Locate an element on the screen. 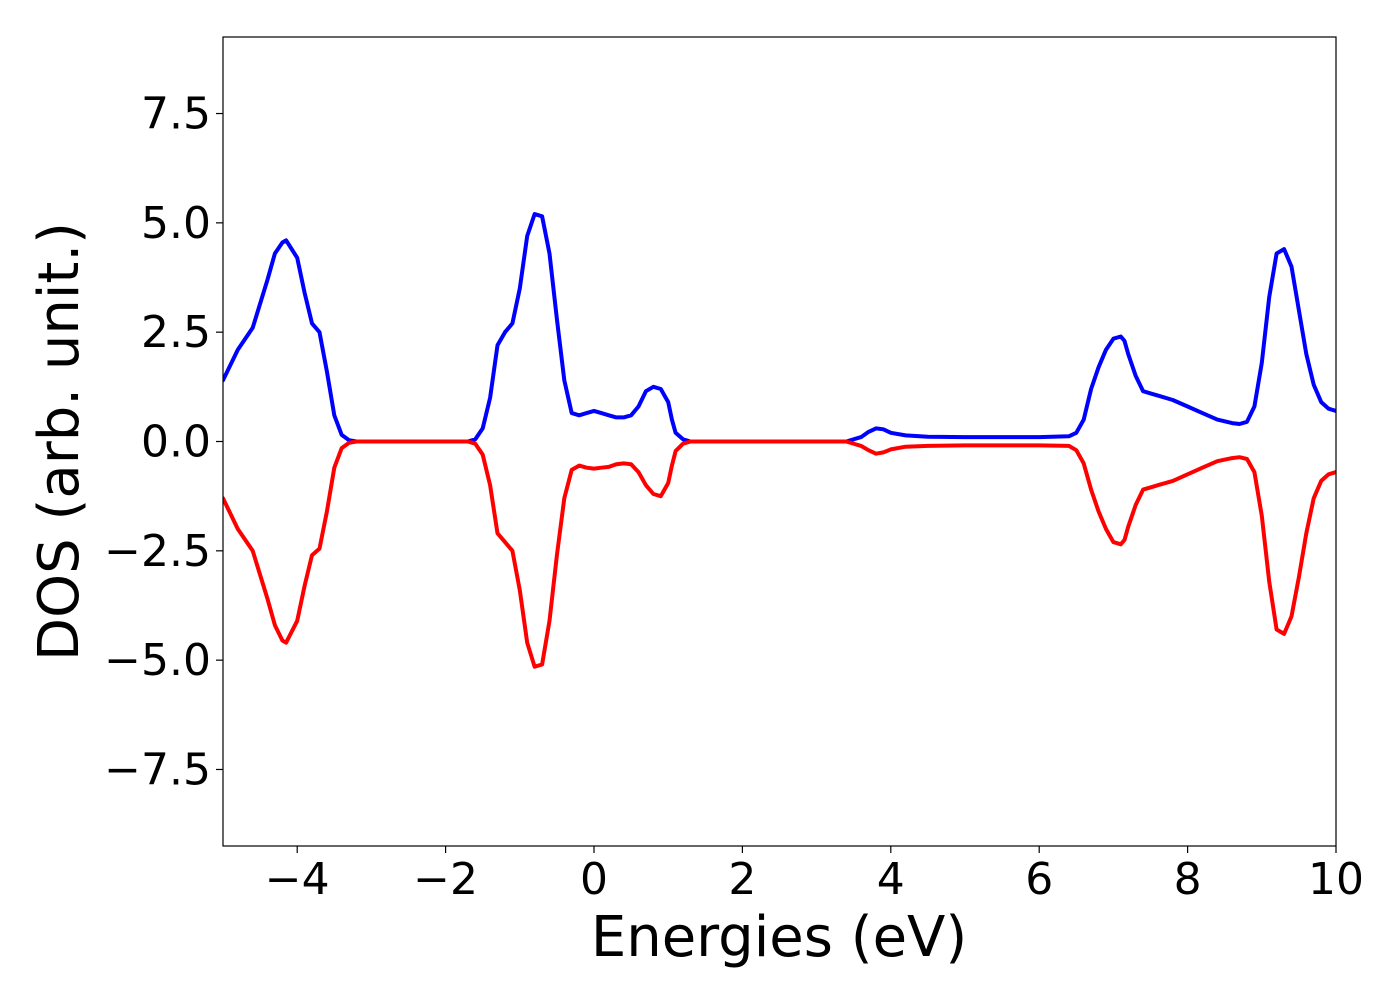 The height and width of the screenshot is (1000, 1400). x-axis-ticks: −4 −2 0 2 4 6 8 10 is located at coordinates (814, 875).